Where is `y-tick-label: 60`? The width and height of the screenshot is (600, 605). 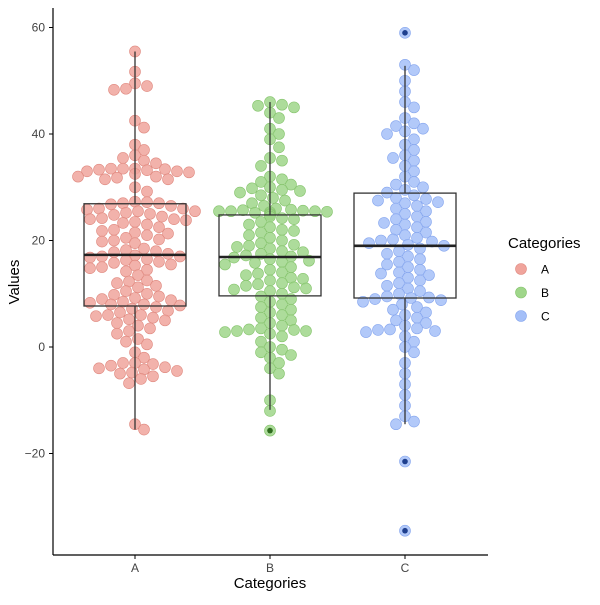 y-tick-label: 60 is located at coordinates (39, 28).